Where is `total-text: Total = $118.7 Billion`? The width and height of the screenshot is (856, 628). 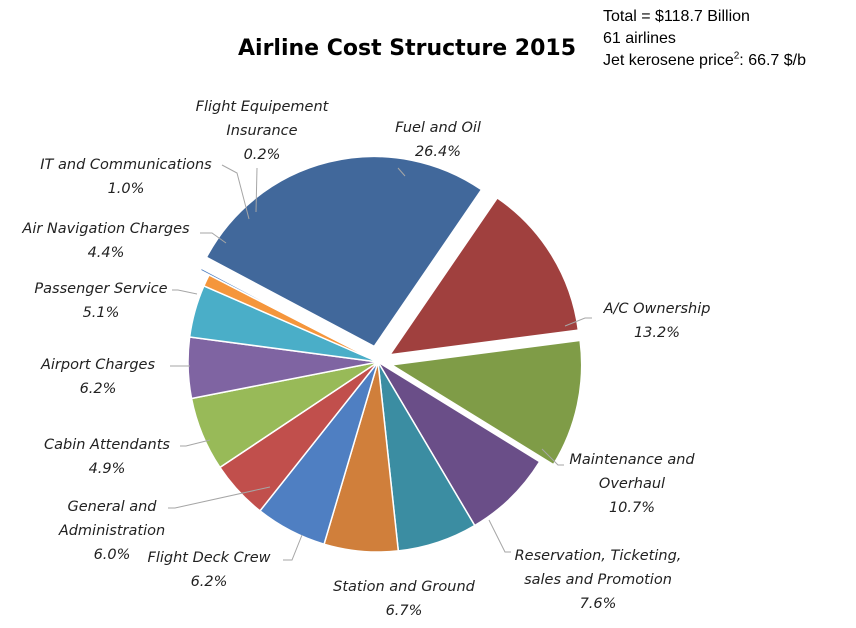 total-text: Total = $118.7 Billion is located at coordinates (676, 16).